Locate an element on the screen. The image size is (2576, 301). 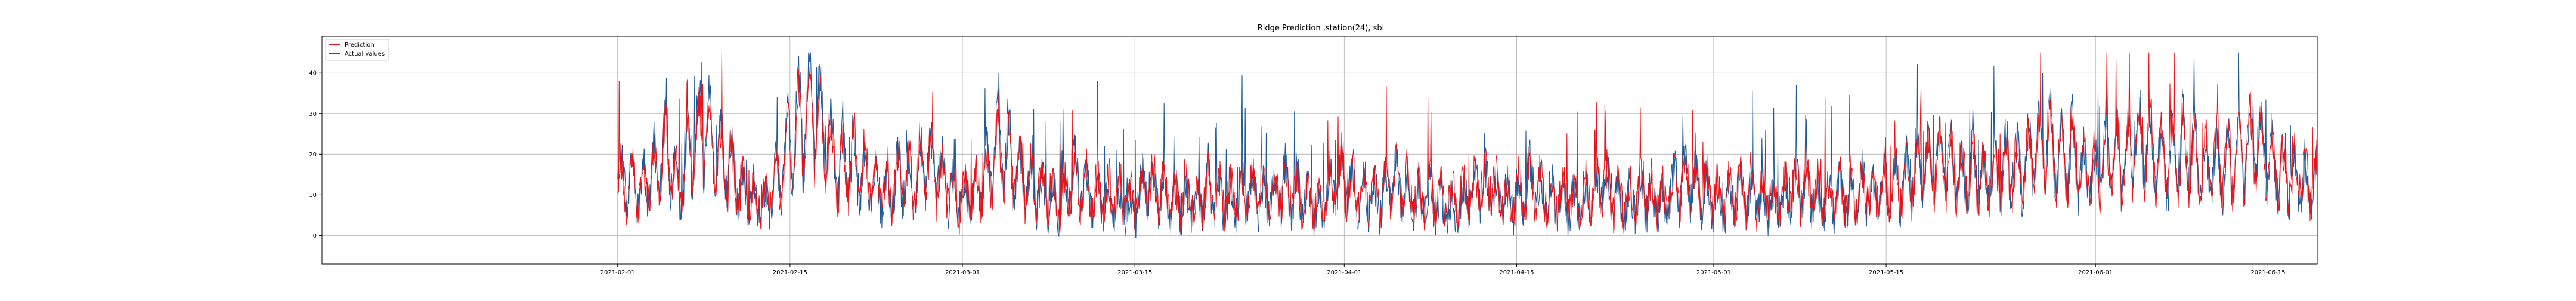
legend-label-prediction: Prediction is located at coordinates (360, 45).